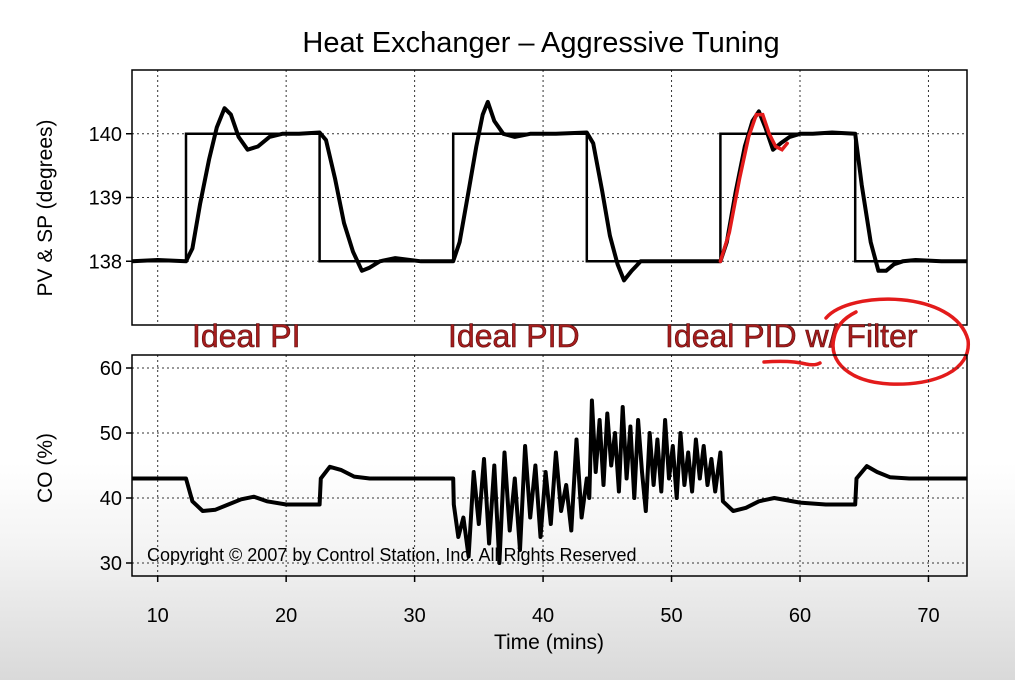 The image size is (1015, 680). I want to click on co-ytick-label: 30, so click(111, 564).